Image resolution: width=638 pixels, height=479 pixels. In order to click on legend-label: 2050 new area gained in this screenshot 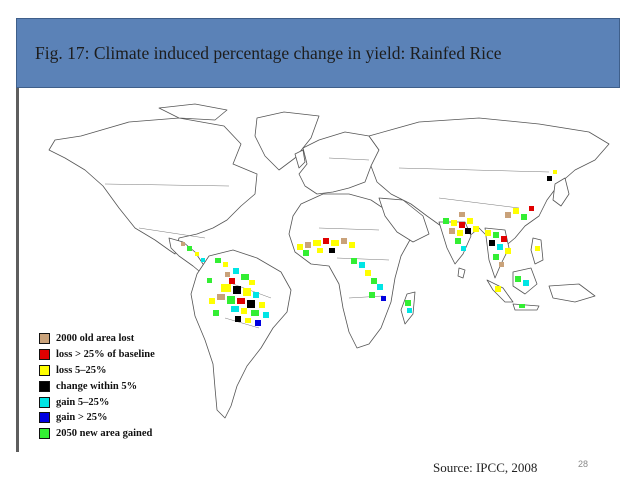, I will do `click(104, 434)`.